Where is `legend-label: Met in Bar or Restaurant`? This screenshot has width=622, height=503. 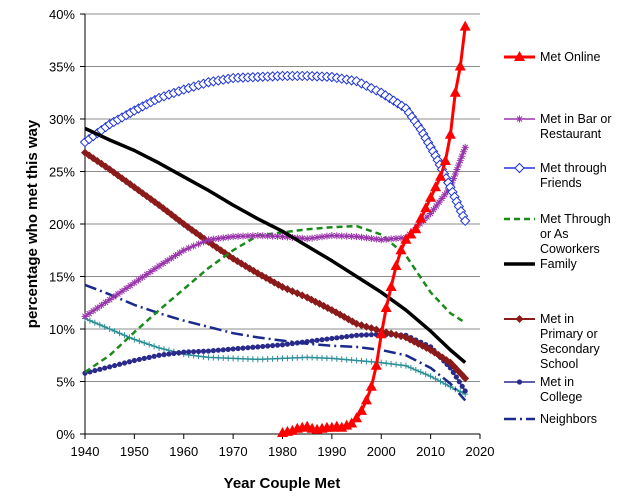
legend-label: Met in Bar or Restaurant is located at coordinates (576, 126).